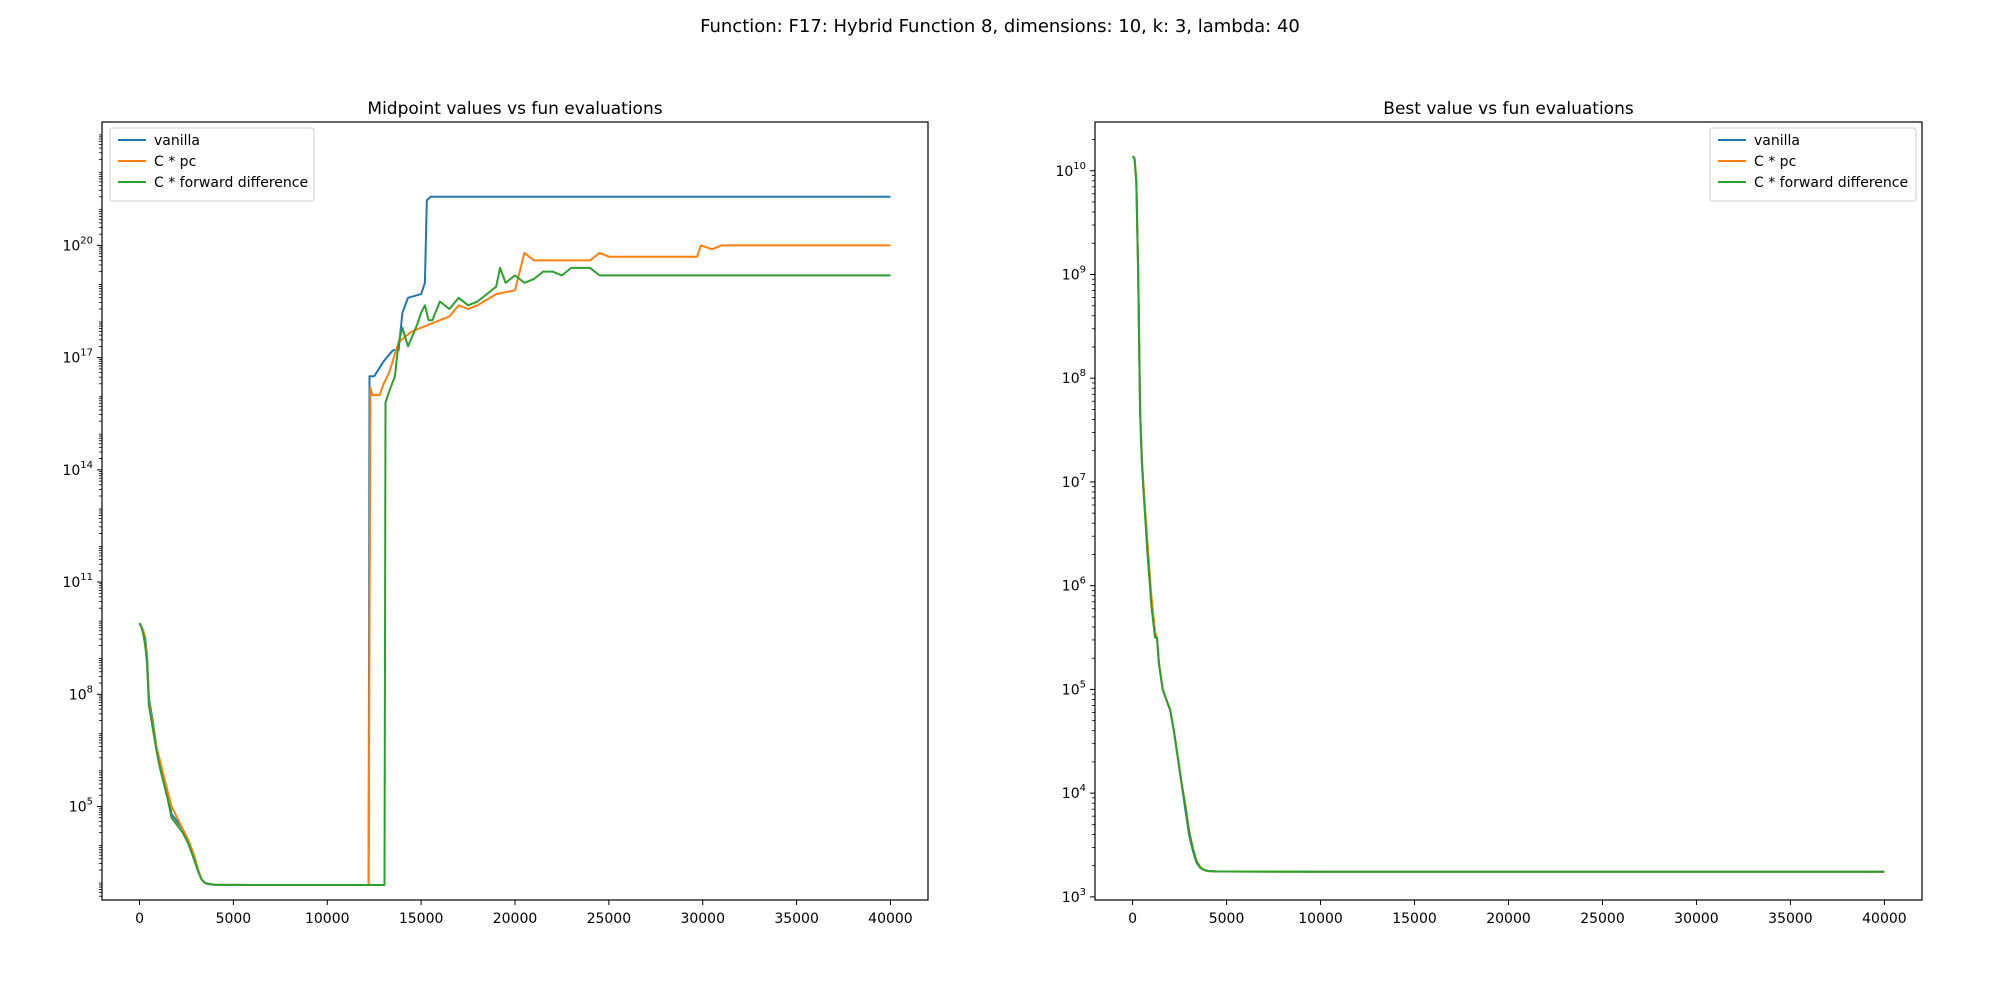  Describe the element at coordinates (1074, 792) in the screenshot. I see `y-tick-label: 10⁴` at that location.